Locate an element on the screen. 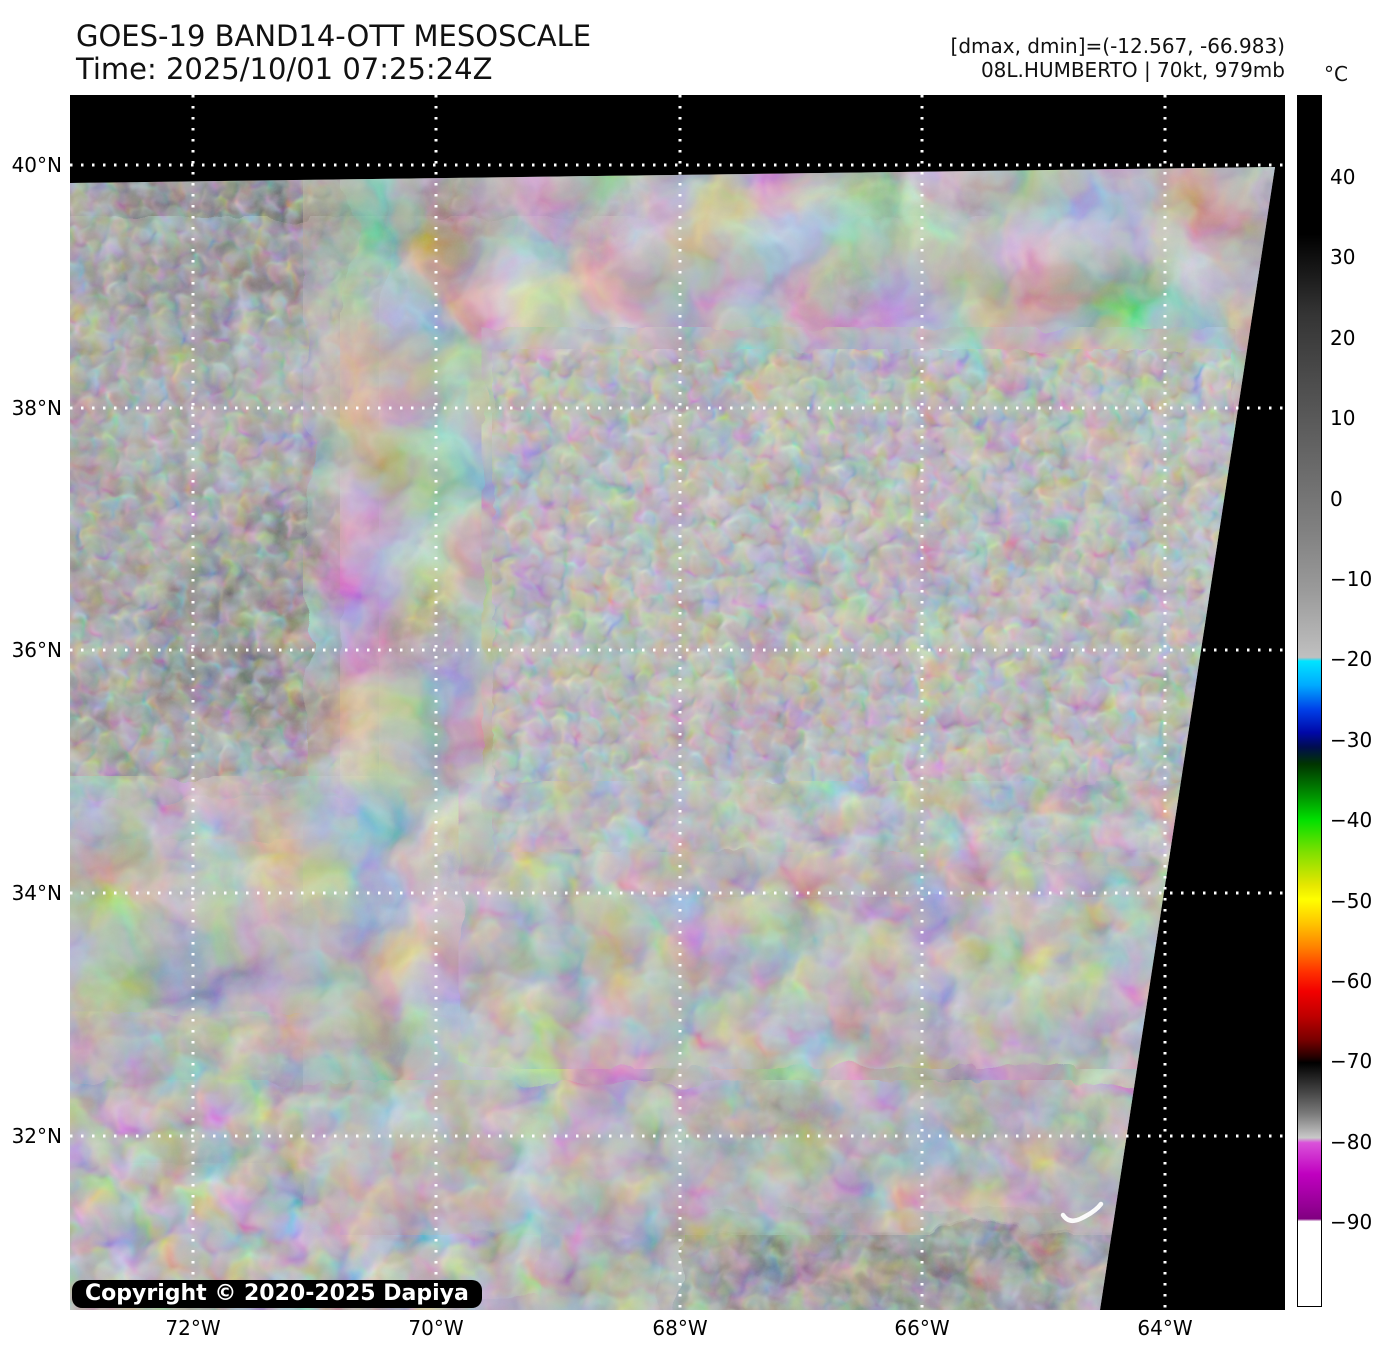 Image resolution: width=1389 pixels, height=1359 pixels. colorbar-tick: −70 is located at coordinates (1351, 1061).